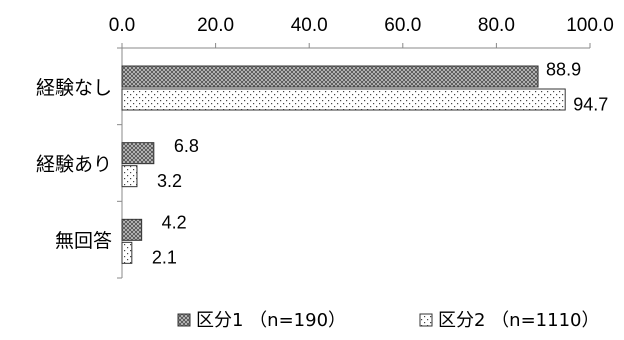 Image resolution: width=624 pixels, height=340 pixels. I want to click on x-tick-label: 20.0, so click(215, 25).